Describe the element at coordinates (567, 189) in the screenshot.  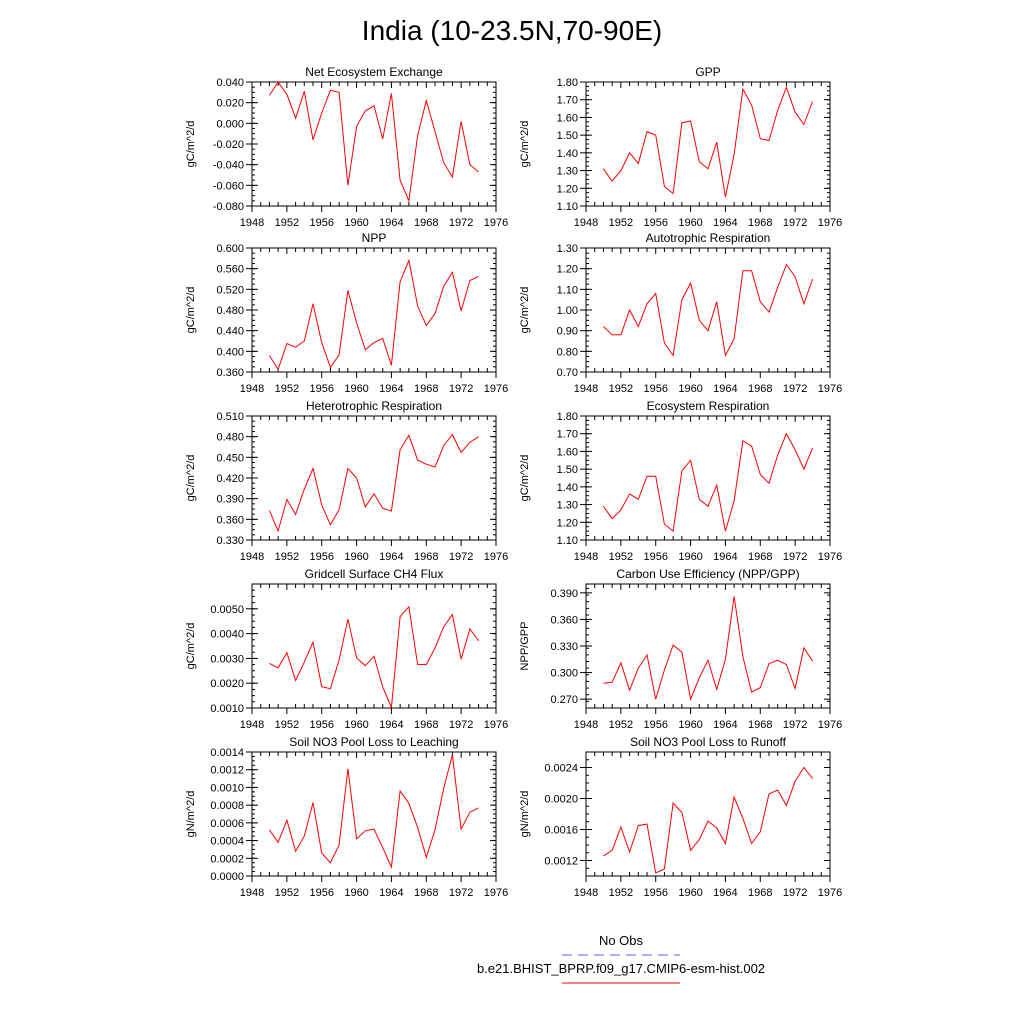
I see `y-tick-label: 1.20` at that location.